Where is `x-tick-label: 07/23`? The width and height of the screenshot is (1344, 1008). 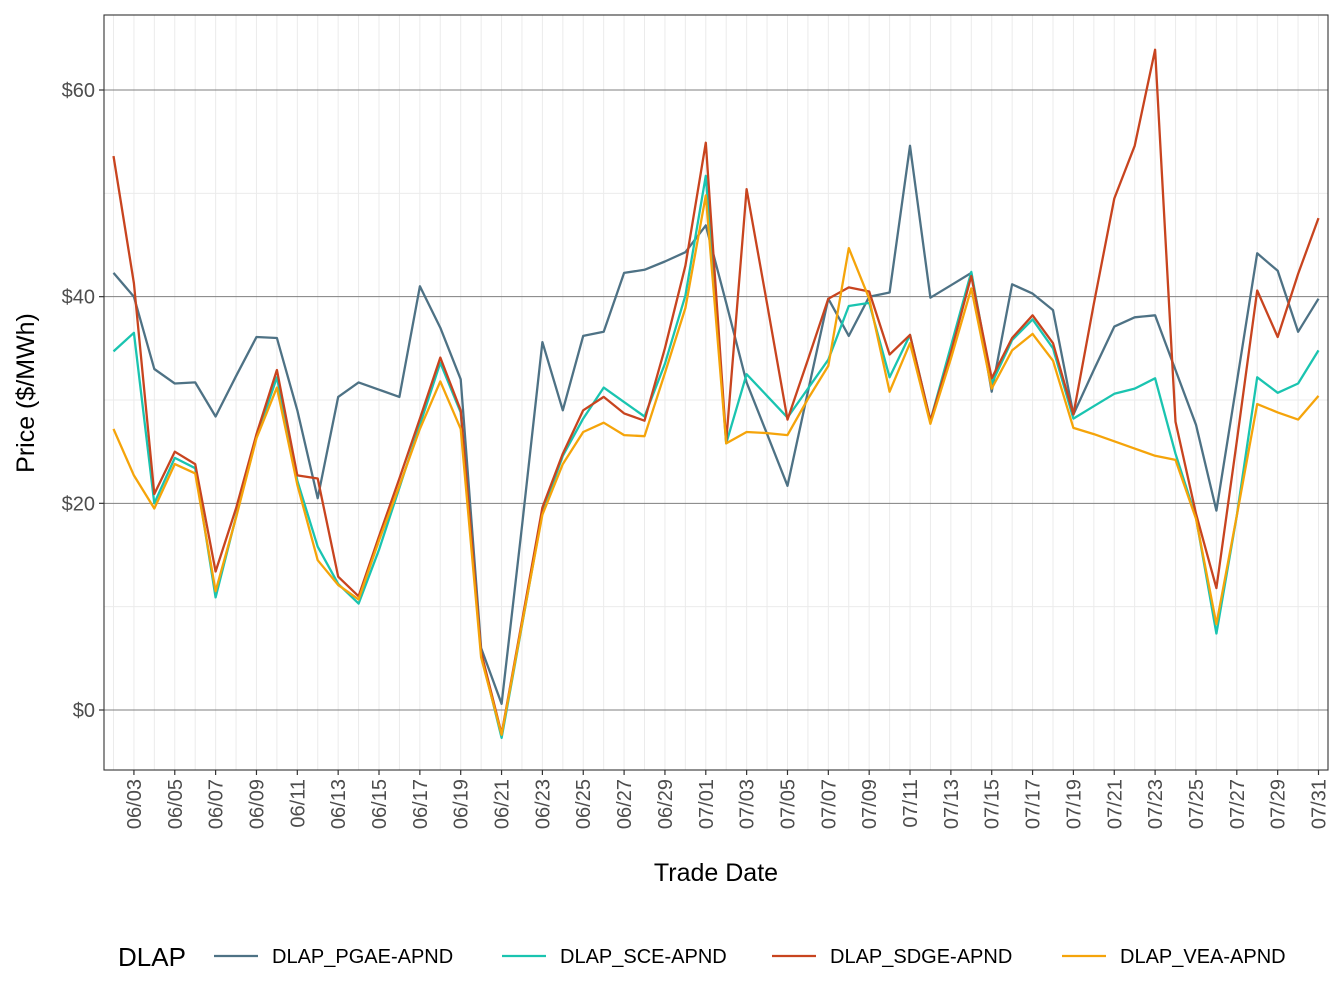
x-tick-label: 07/23 is located at coordinates (1156, 804).